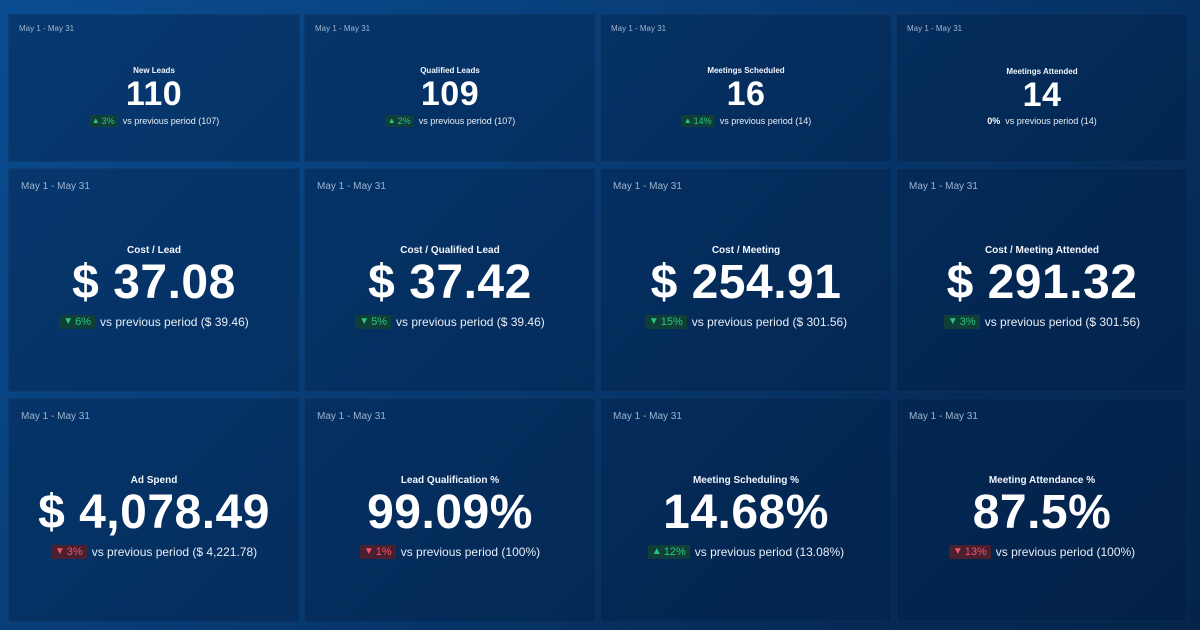 The height and width of the screenshot is (630, 1200). What do you see at coordinates (746, 481) in the screenshot?
I see `metric-title: Meeting Scheduling %` at bounding box center [746, 481].